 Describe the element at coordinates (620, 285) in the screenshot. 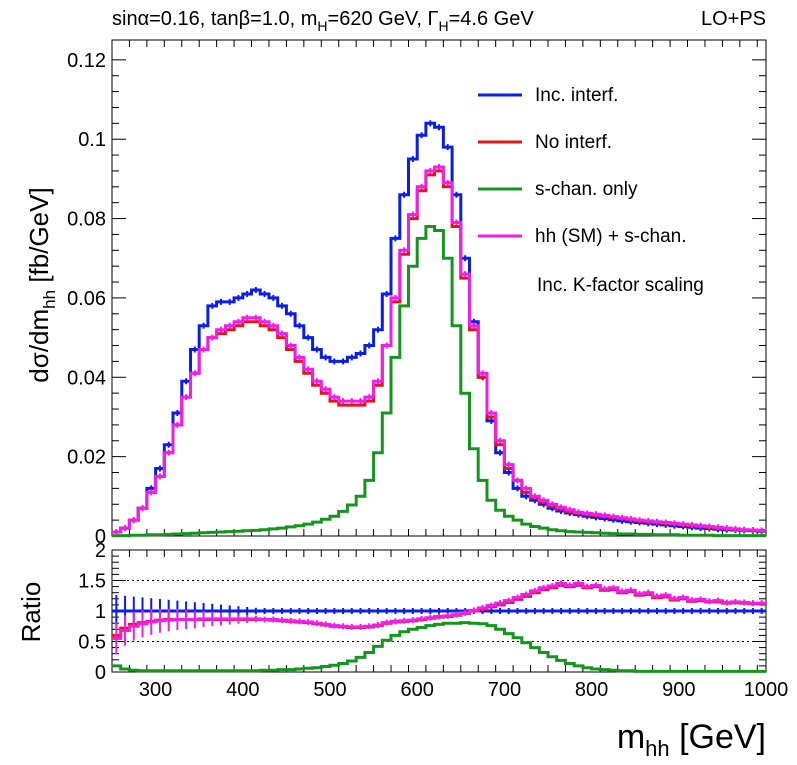

I see `k-factor-annotation: Inc. K-factor scaling` at that location.